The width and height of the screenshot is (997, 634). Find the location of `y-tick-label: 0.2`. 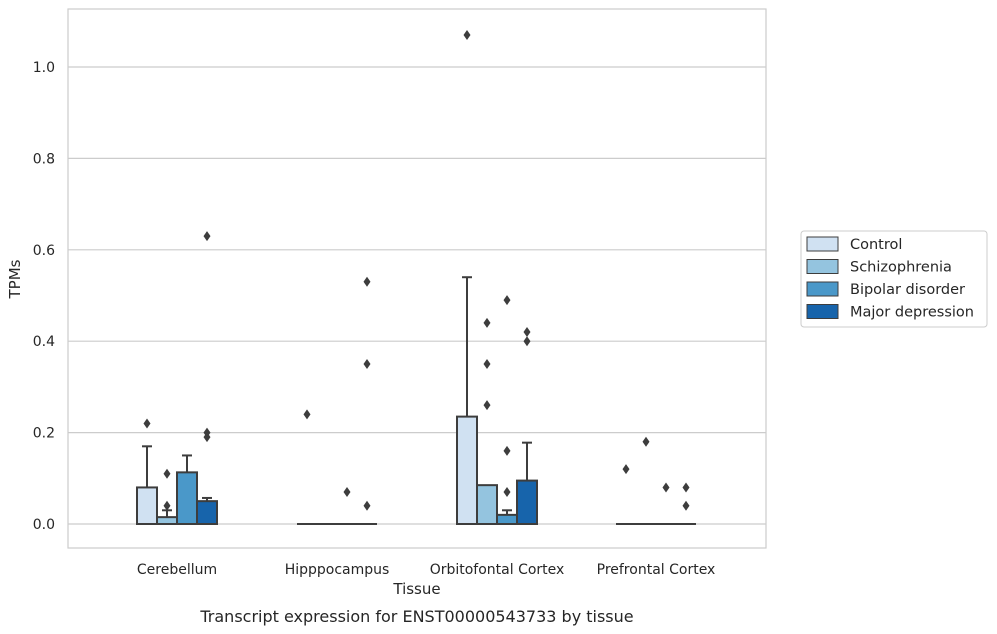

y-tick-label: 0.2 is located at coordinates (44, 434).